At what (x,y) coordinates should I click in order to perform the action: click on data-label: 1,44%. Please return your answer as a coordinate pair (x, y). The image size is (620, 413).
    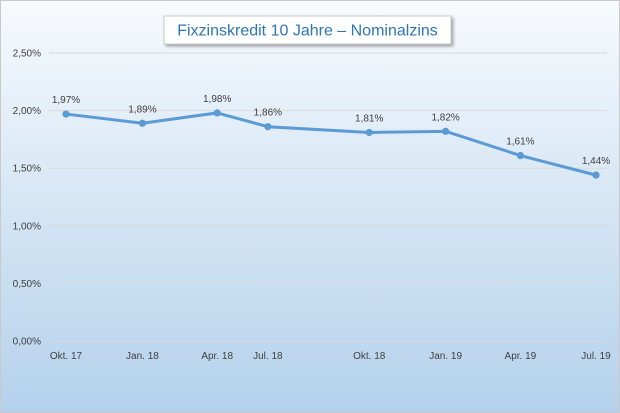
    Looking at the image, I should click on (596, 161).